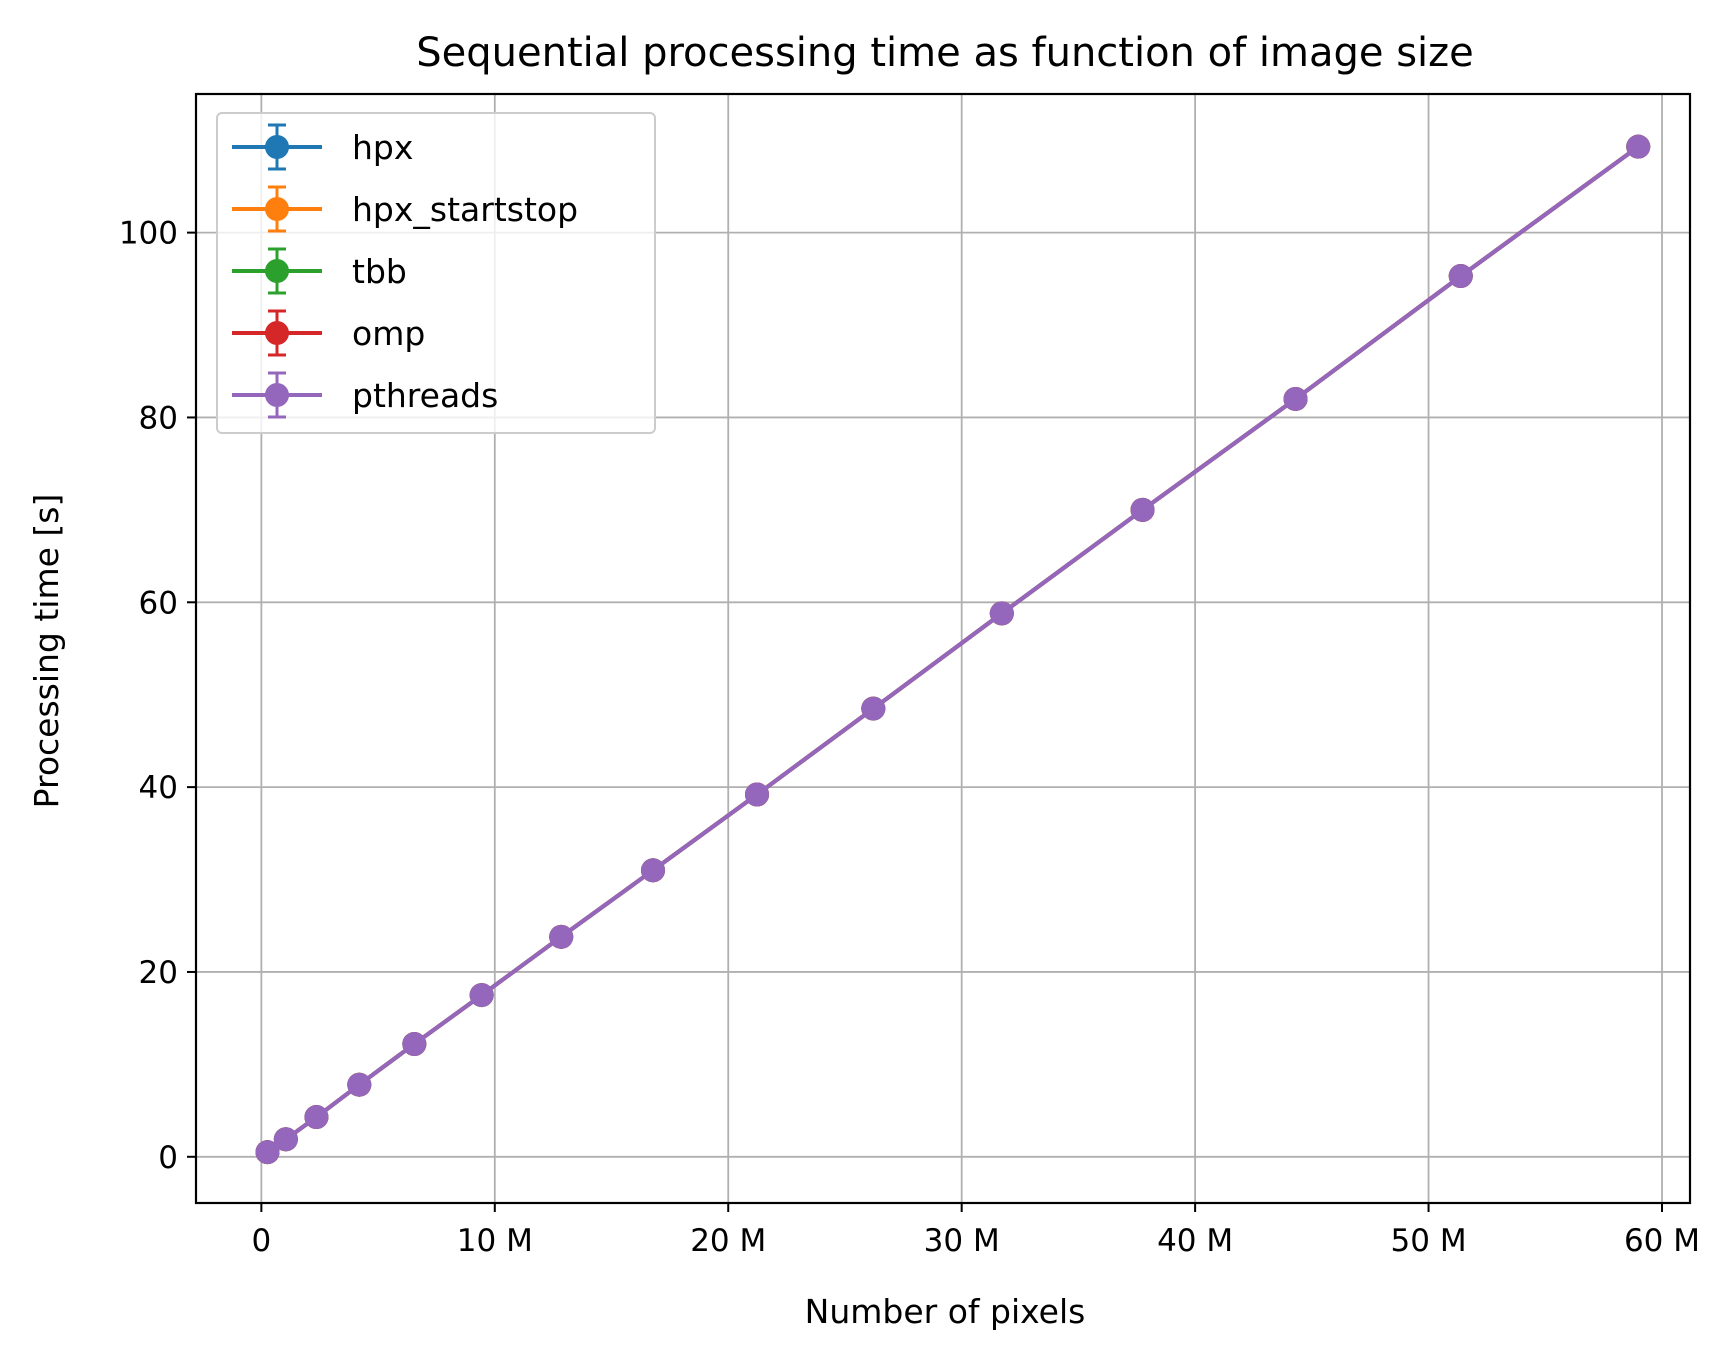  Describe the element at coordinates (962, 1241) in the screenshot. I see `x-tick-label: 30 M` at that location.